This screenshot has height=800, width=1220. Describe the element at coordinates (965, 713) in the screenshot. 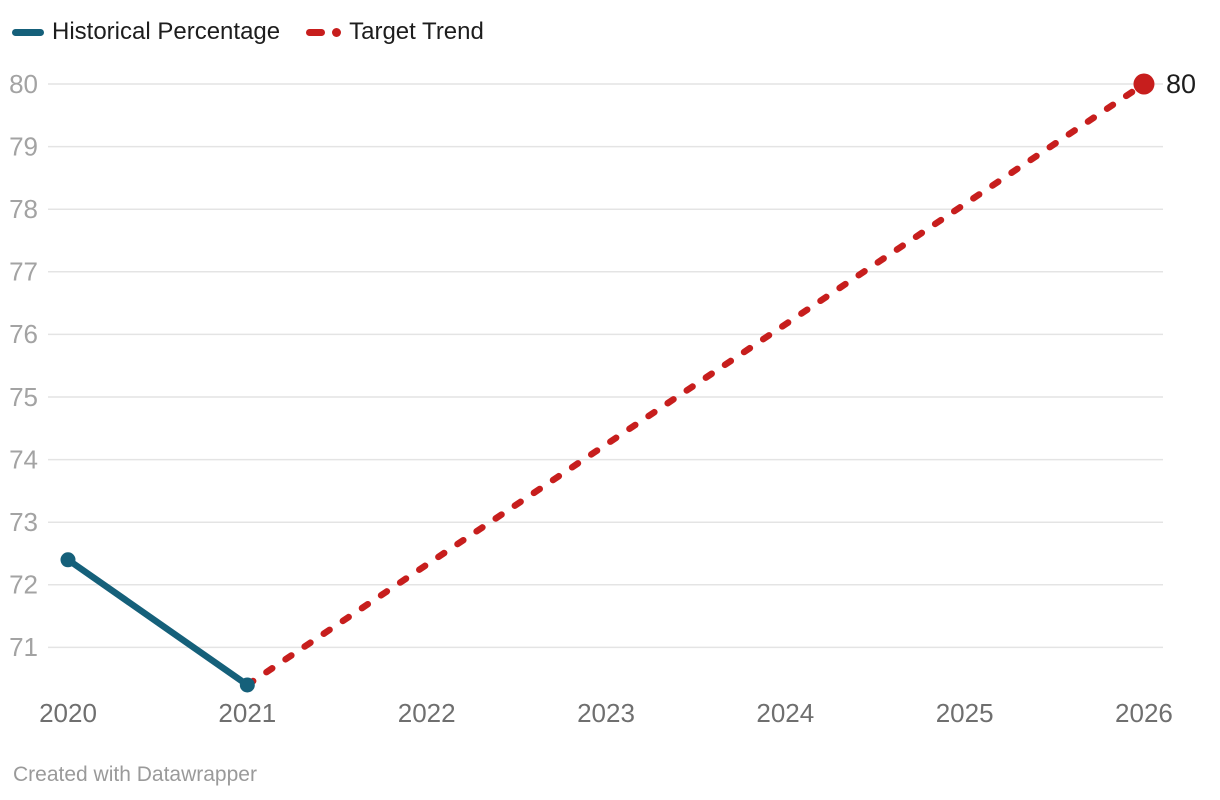

I see `x-tick-label: 2025` at that location.